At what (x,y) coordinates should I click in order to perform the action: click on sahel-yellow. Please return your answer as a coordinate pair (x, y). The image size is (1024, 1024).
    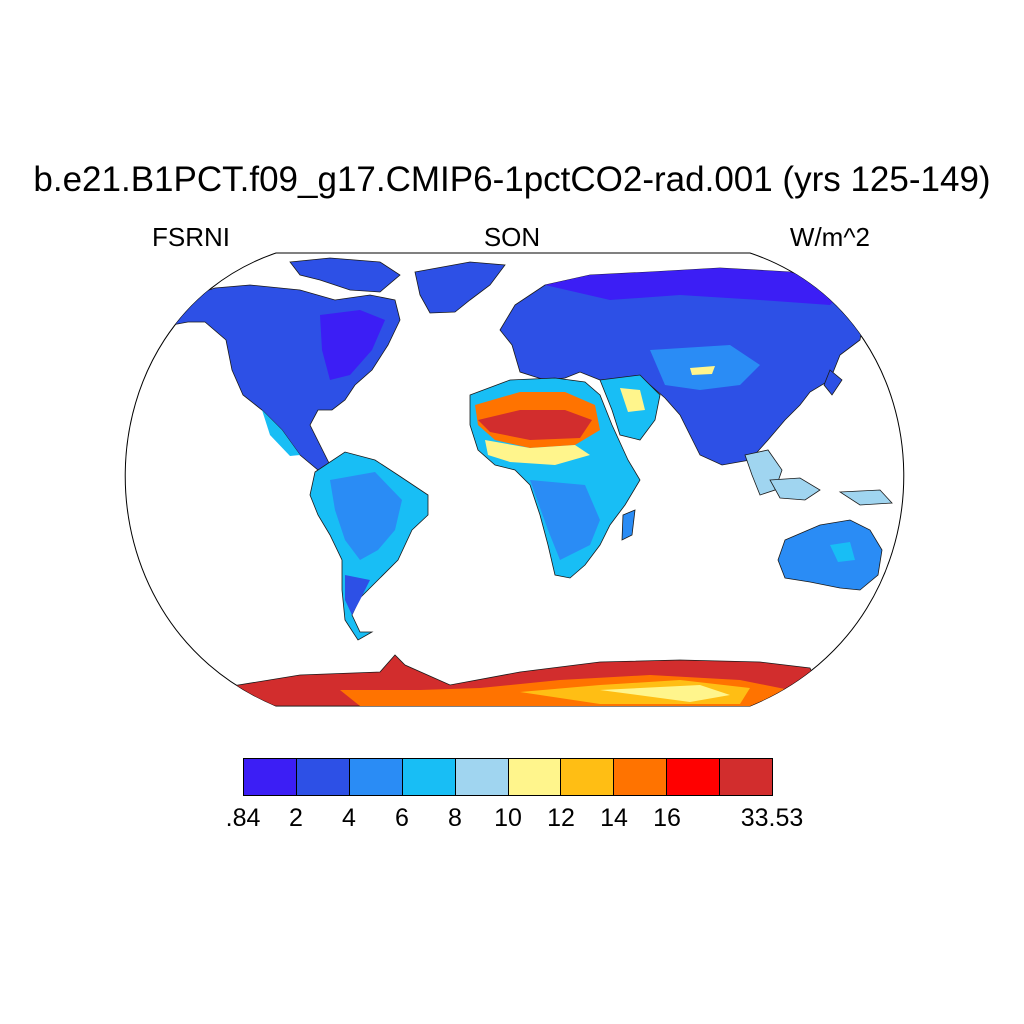
    Looking at the image, I should click on (537, 452).